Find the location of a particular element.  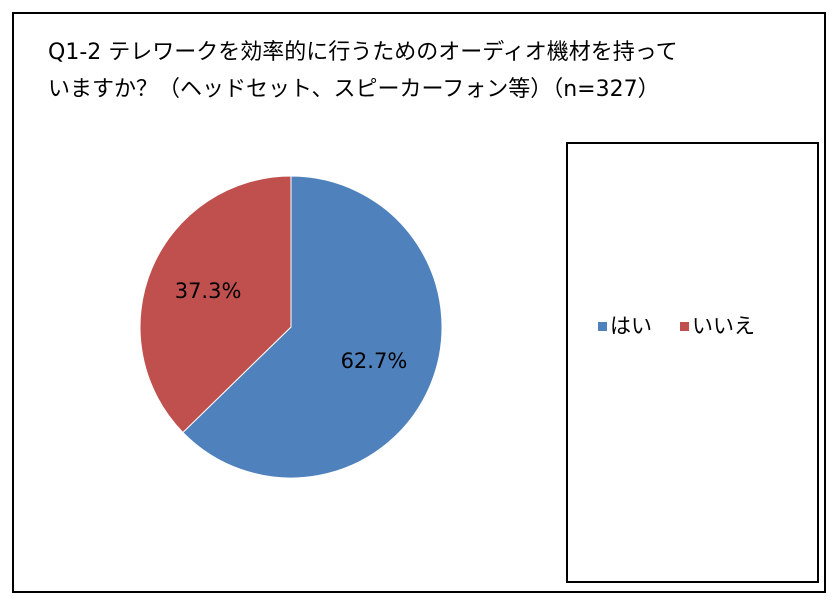

data-label: 62.7% is located at coordinates (374, 361).